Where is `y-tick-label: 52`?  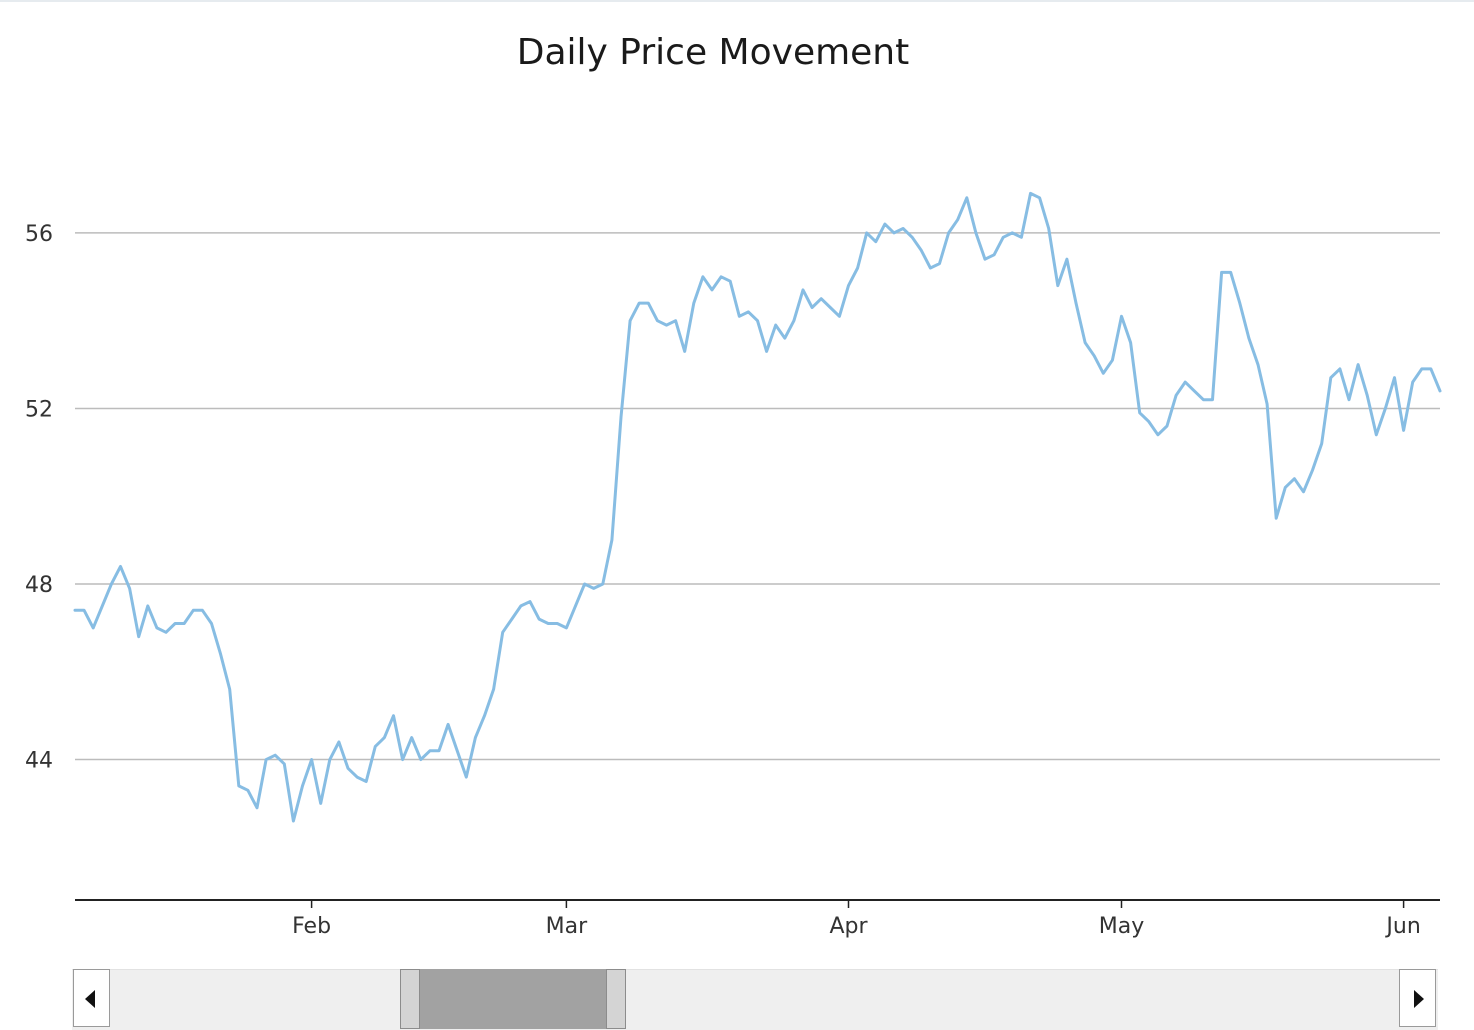
y-tick-label: 52 is located at coordinates (39, 409).